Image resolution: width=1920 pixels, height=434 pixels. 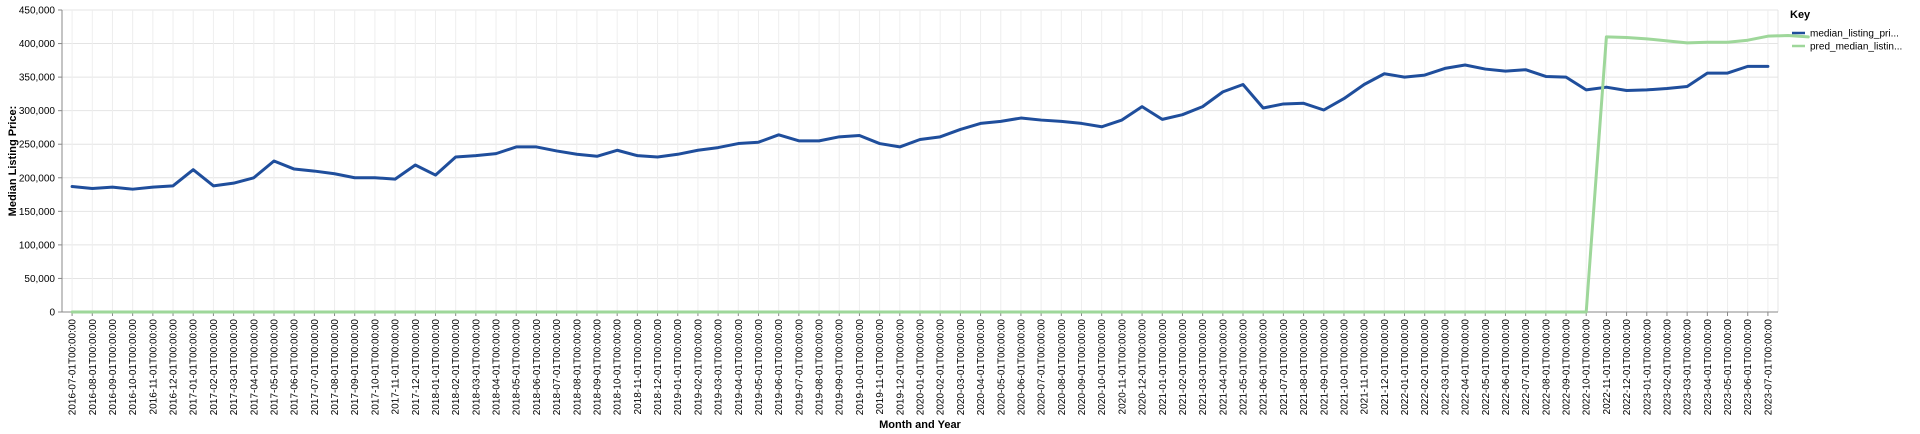 What do you see at coordinates (1587, 367) in the screenshot?
I see `x-tick-label: 2022-10-01T00:00:00` at bounding box center [1587, 367].